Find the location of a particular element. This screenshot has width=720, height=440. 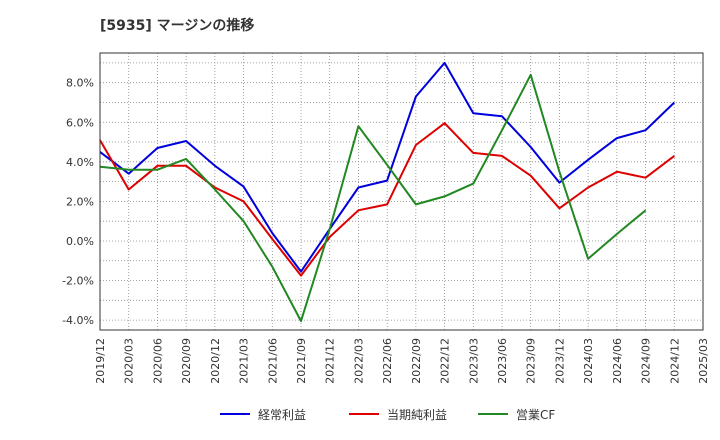

x-tick-label: 2020/06 is located at coordinates (157, 361).